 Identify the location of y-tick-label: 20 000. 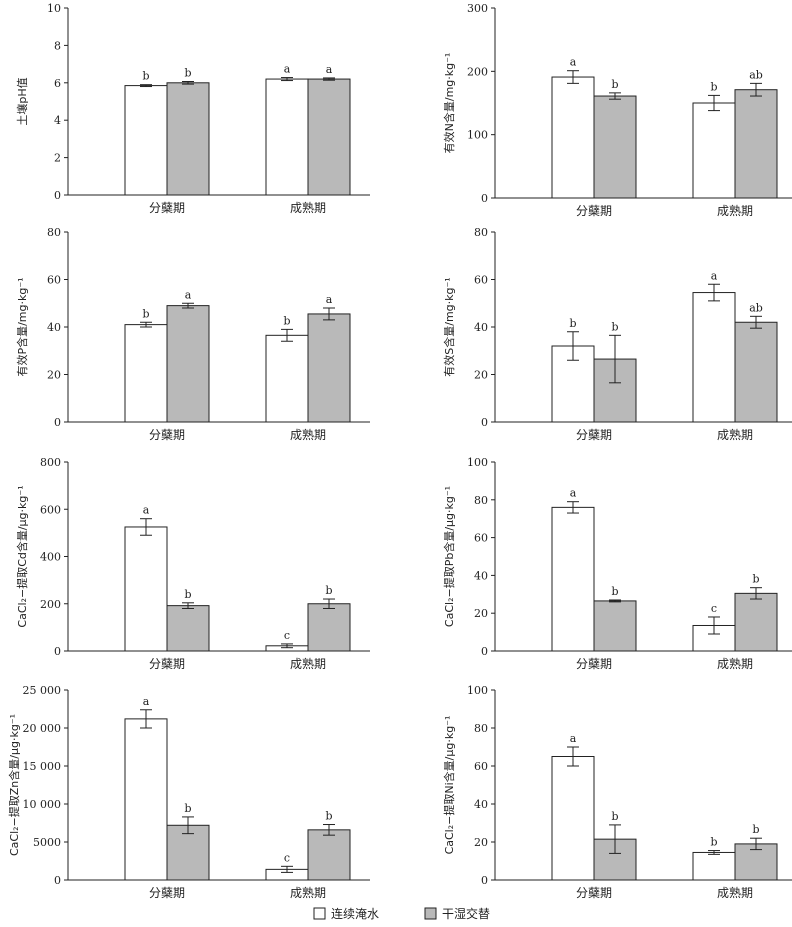
(42, 728).